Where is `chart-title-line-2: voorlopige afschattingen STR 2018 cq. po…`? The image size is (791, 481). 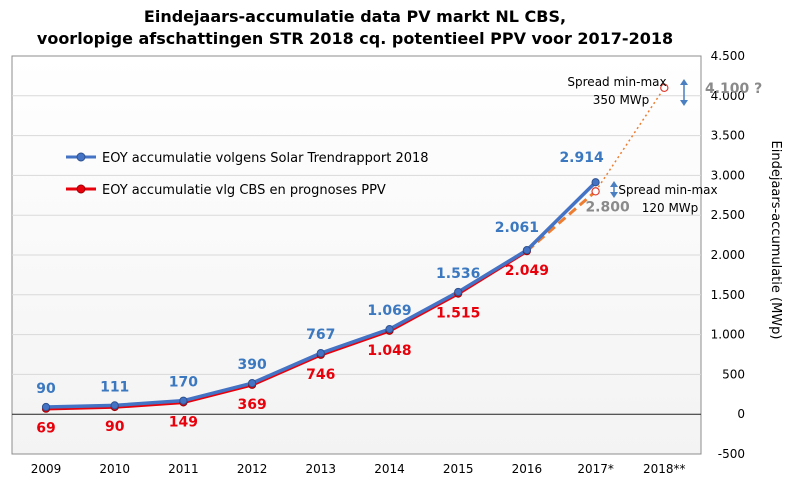
chart-title-line-2: voorlopige afschattingen STR 2018 cq. po… is located at coordinates (355, 38).